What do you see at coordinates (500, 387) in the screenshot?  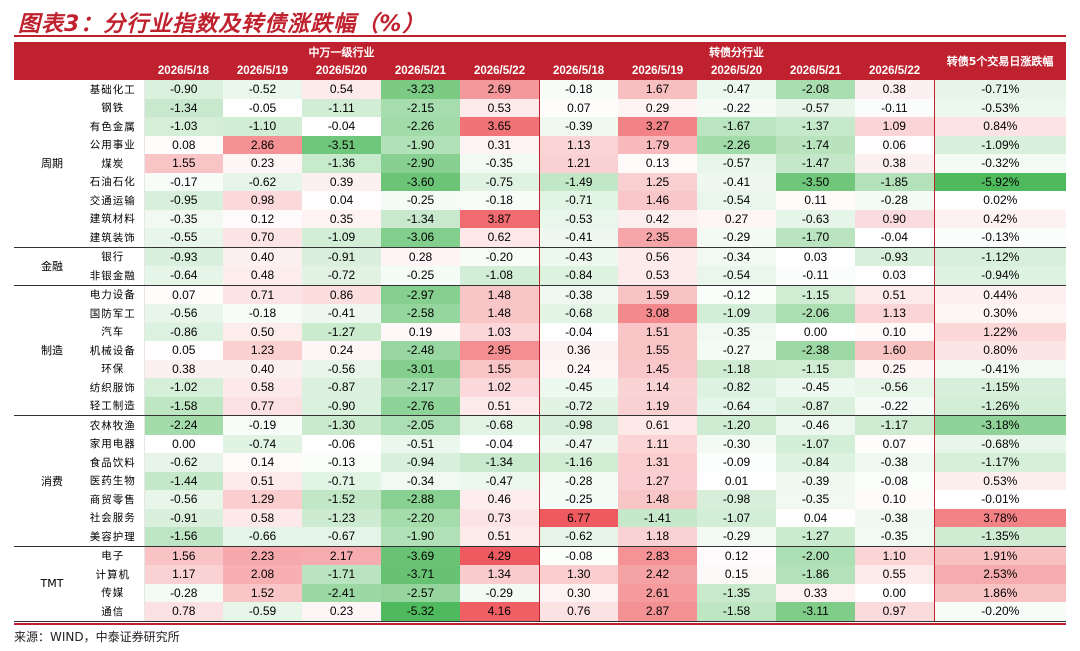 I see `index-change-cell: 1.02` at bounding box center [500, 387].